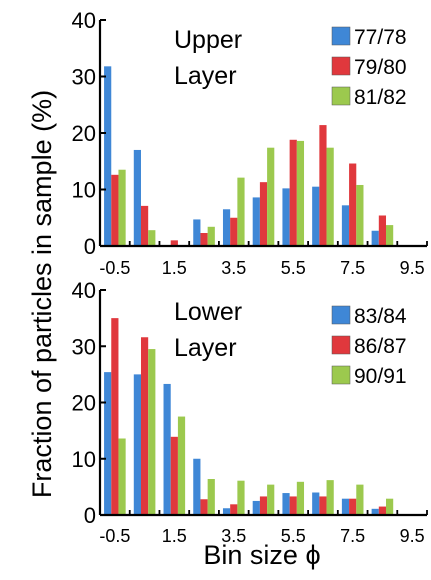  Describe the element at coordinates (204, 239) in the screenshot. I see `bar-79-80-2.5` at that location.